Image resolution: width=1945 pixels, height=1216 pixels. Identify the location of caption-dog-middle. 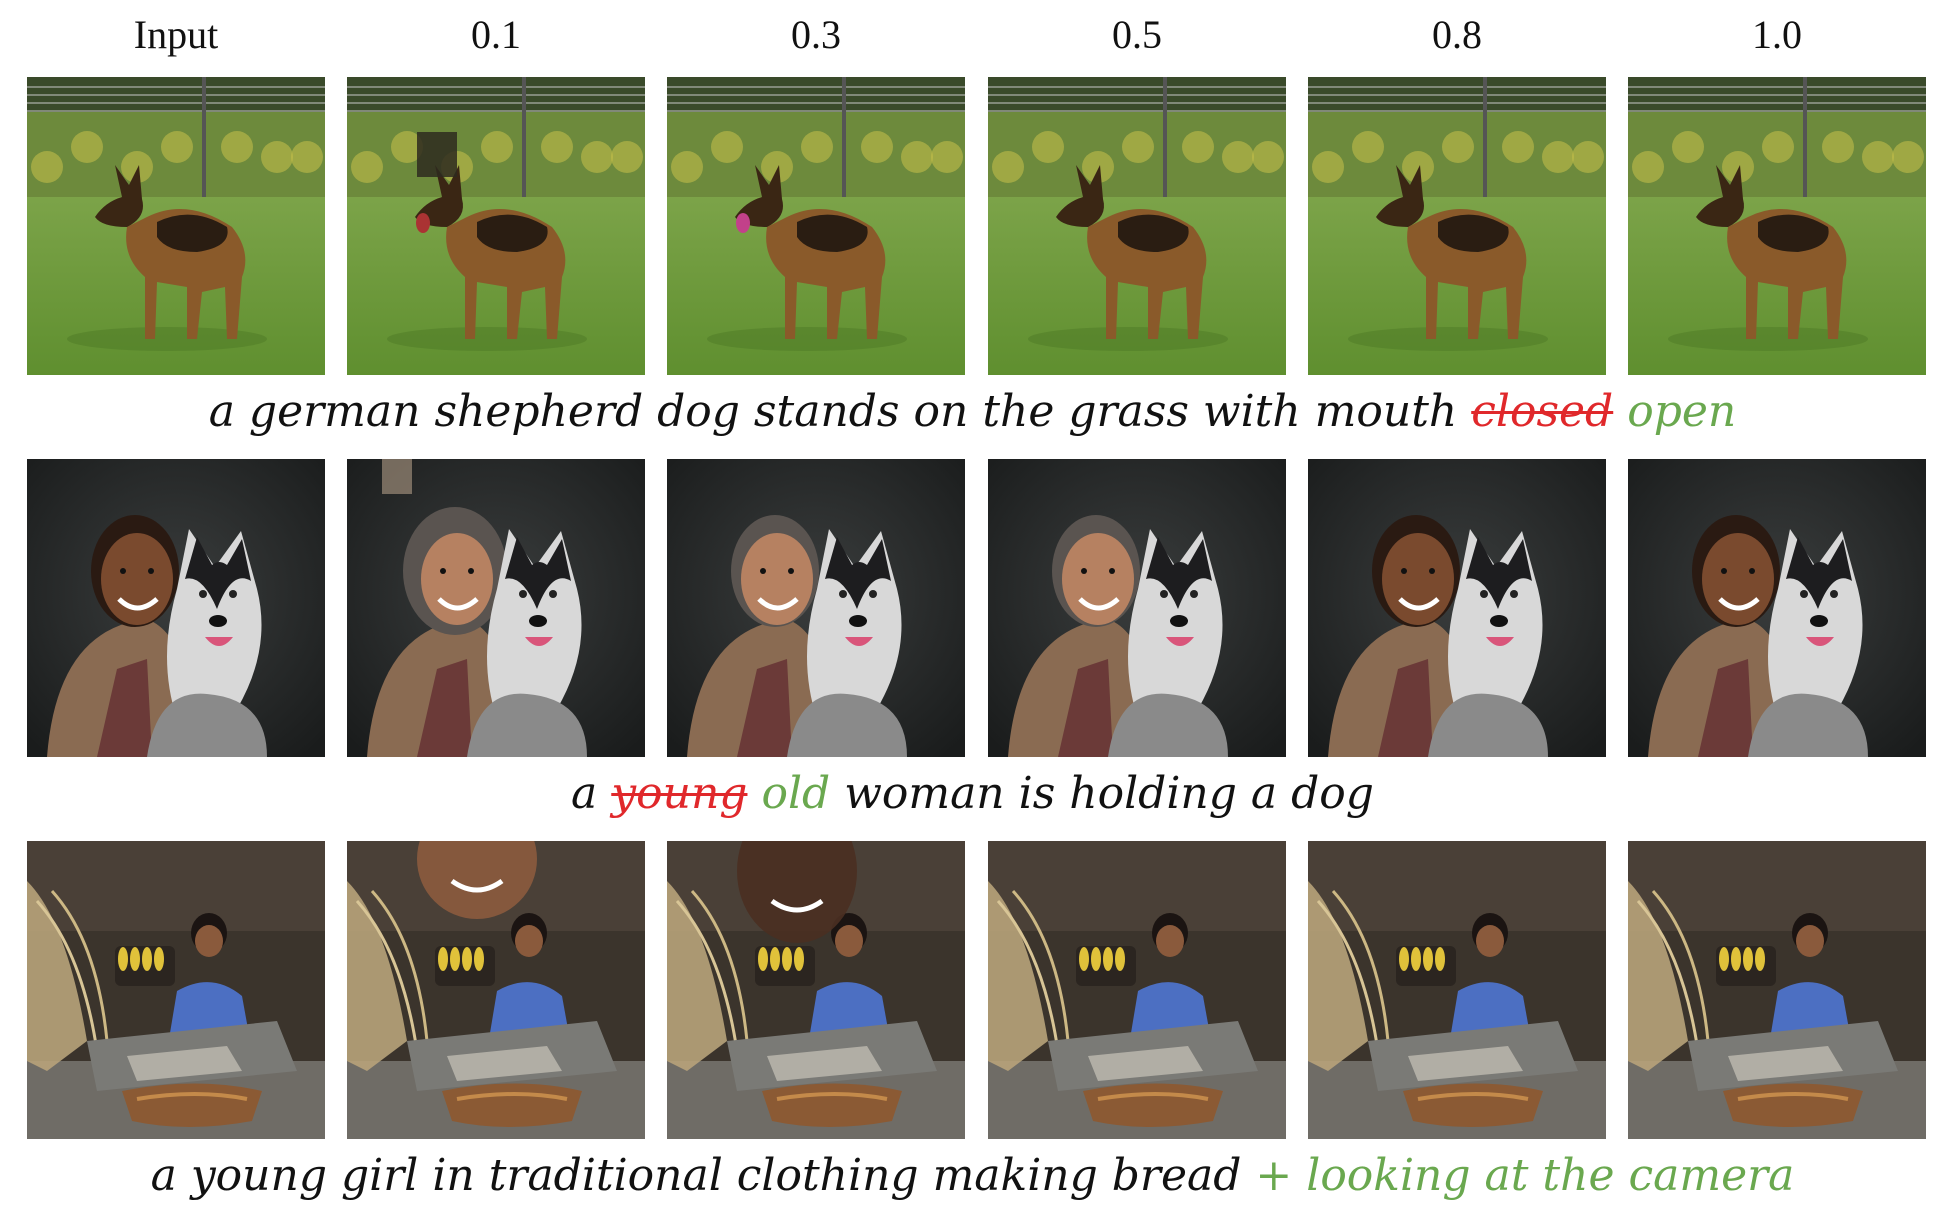
(1620, 411).